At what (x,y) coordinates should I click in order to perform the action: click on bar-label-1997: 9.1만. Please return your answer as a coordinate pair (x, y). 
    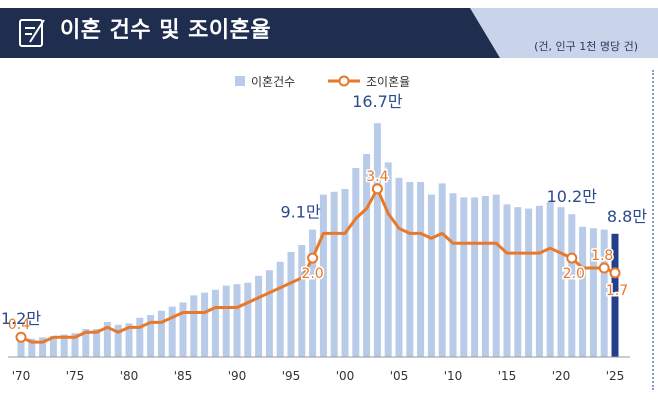
    Looking at the image, I should click on (301, 212).